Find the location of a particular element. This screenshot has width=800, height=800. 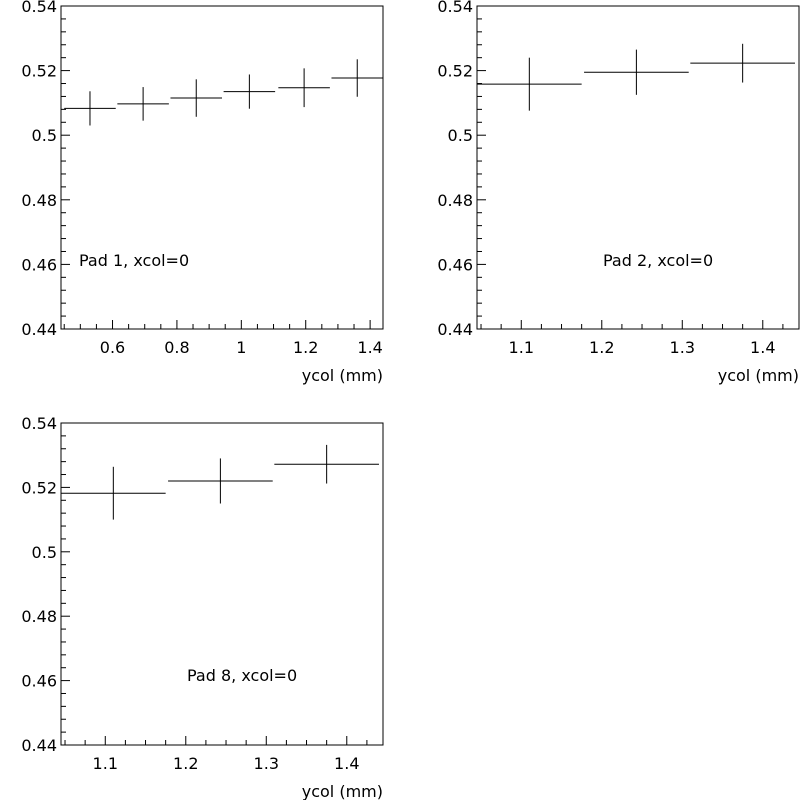

x-tick-label: 0.6 is located at coordinates (112, 347).